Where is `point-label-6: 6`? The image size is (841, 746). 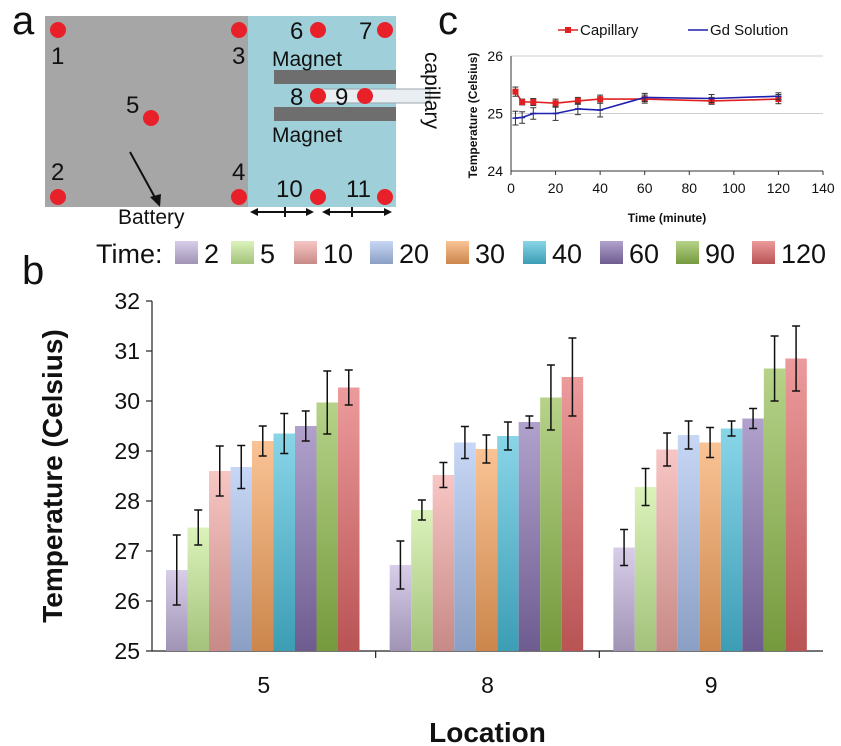 point-label-6: 6 is located at coordinates (296, 31).